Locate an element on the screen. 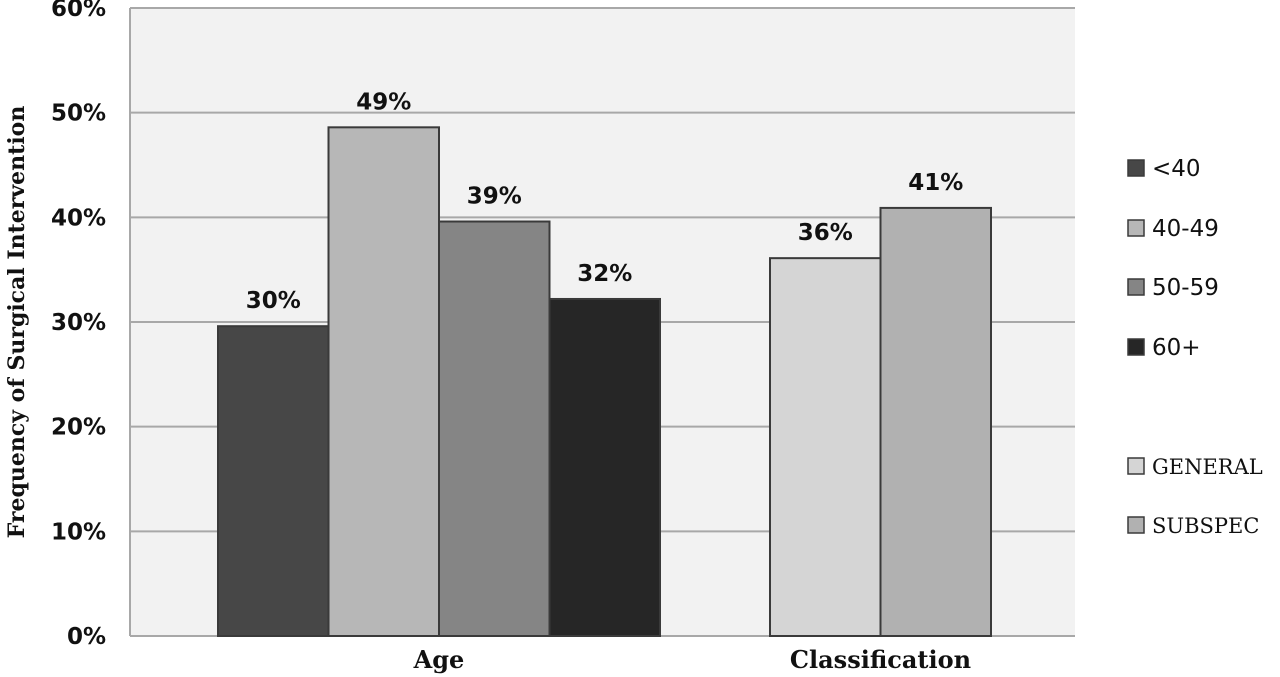 The height and width of the screenshot is (677, 1280). legend-label: SUBSPEC is located at coordinates (1205, 526).